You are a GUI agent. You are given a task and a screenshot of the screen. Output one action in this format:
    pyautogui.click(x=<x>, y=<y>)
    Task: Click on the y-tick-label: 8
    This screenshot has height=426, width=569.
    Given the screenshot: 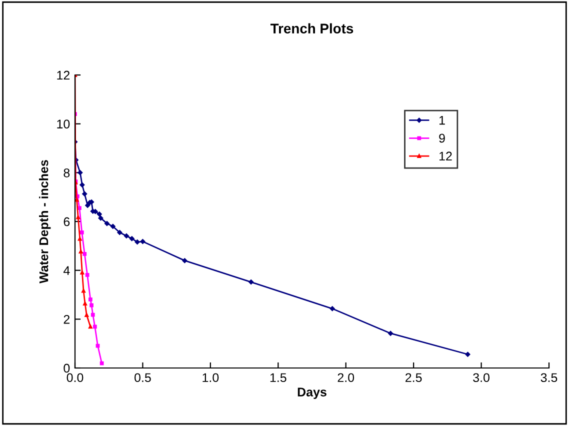 What is the action you would take?
    pyautogui.click(x=67, y=173)
    